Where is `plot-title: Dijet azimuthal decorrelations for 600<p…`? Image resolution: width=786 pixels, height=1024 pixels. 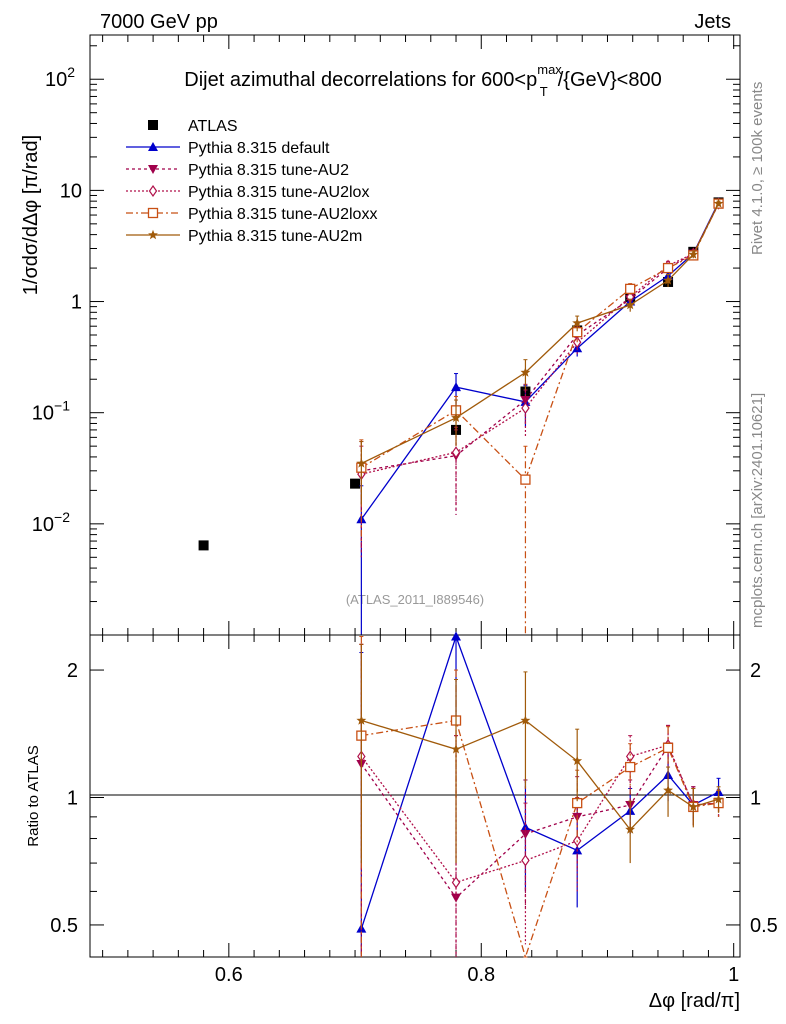 plot-title: Dijet azimuthal decorrelations for 600<p… is located at coordinates (422, 80).